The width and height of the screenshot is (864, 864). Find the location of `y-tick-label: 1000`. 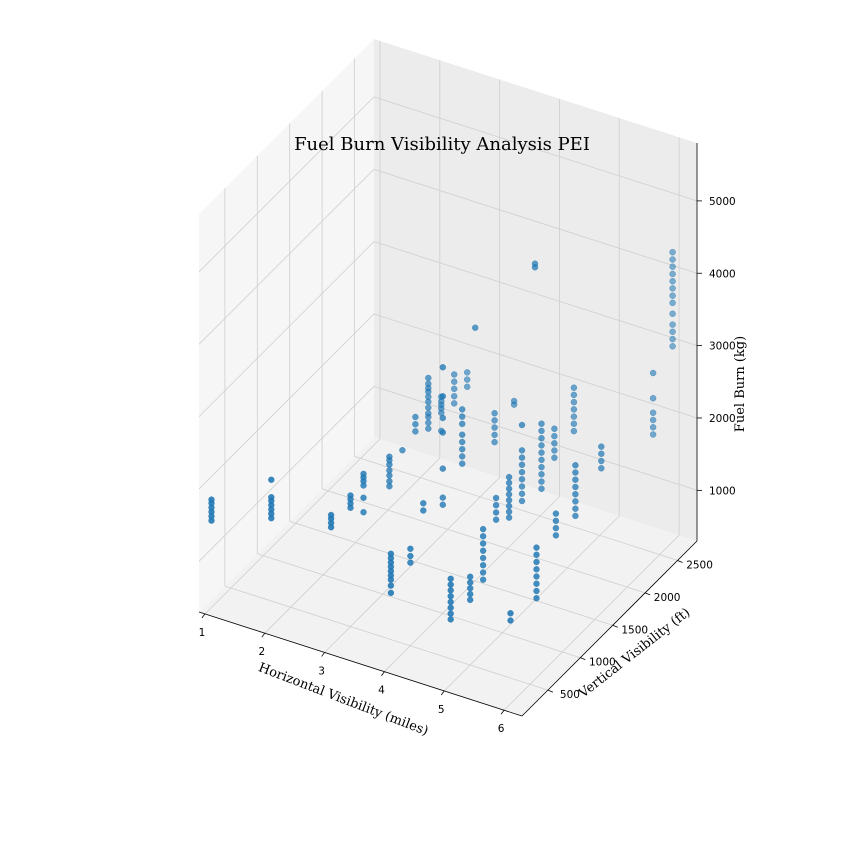

y-tick-label: 1000 is located at coordinates (602, 663).